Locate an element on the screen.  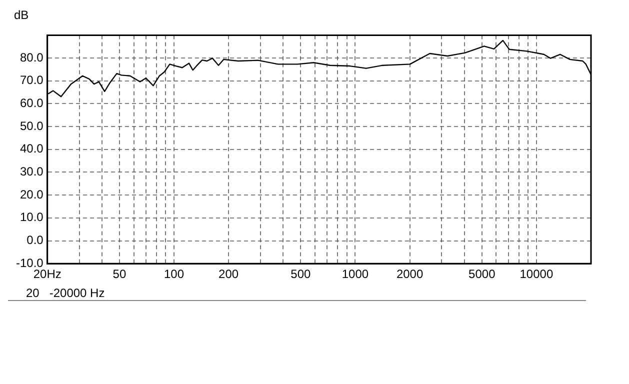
y-tick-label: 20.0 is located at coordinates (32, 194).